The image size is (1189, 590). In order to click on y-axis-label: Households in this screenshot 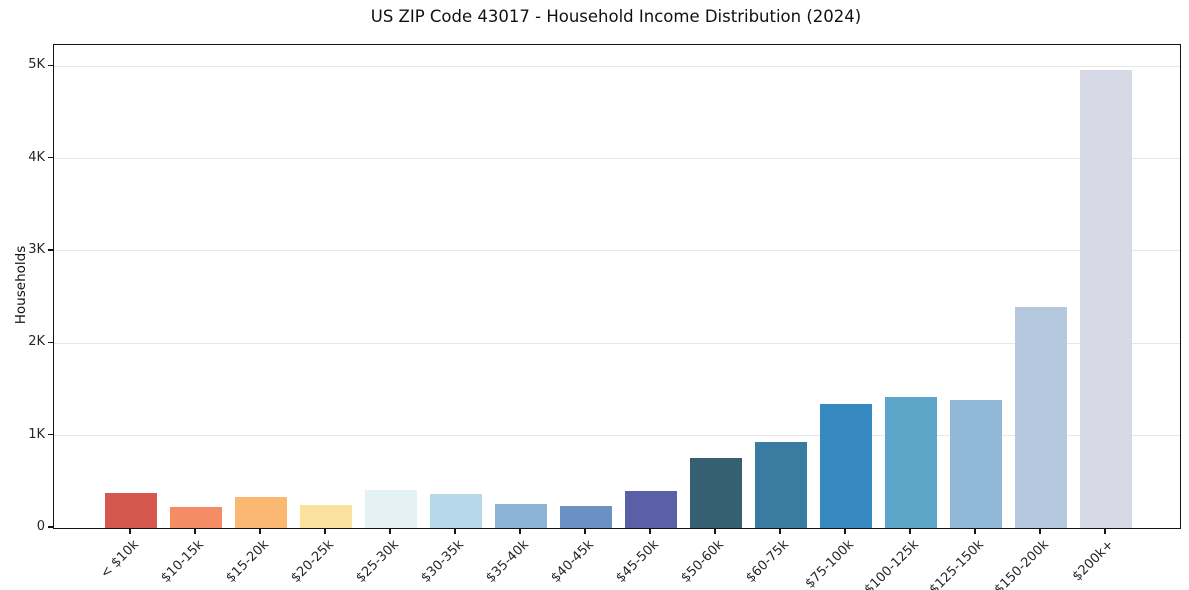, I will do `click(21, 285)`.